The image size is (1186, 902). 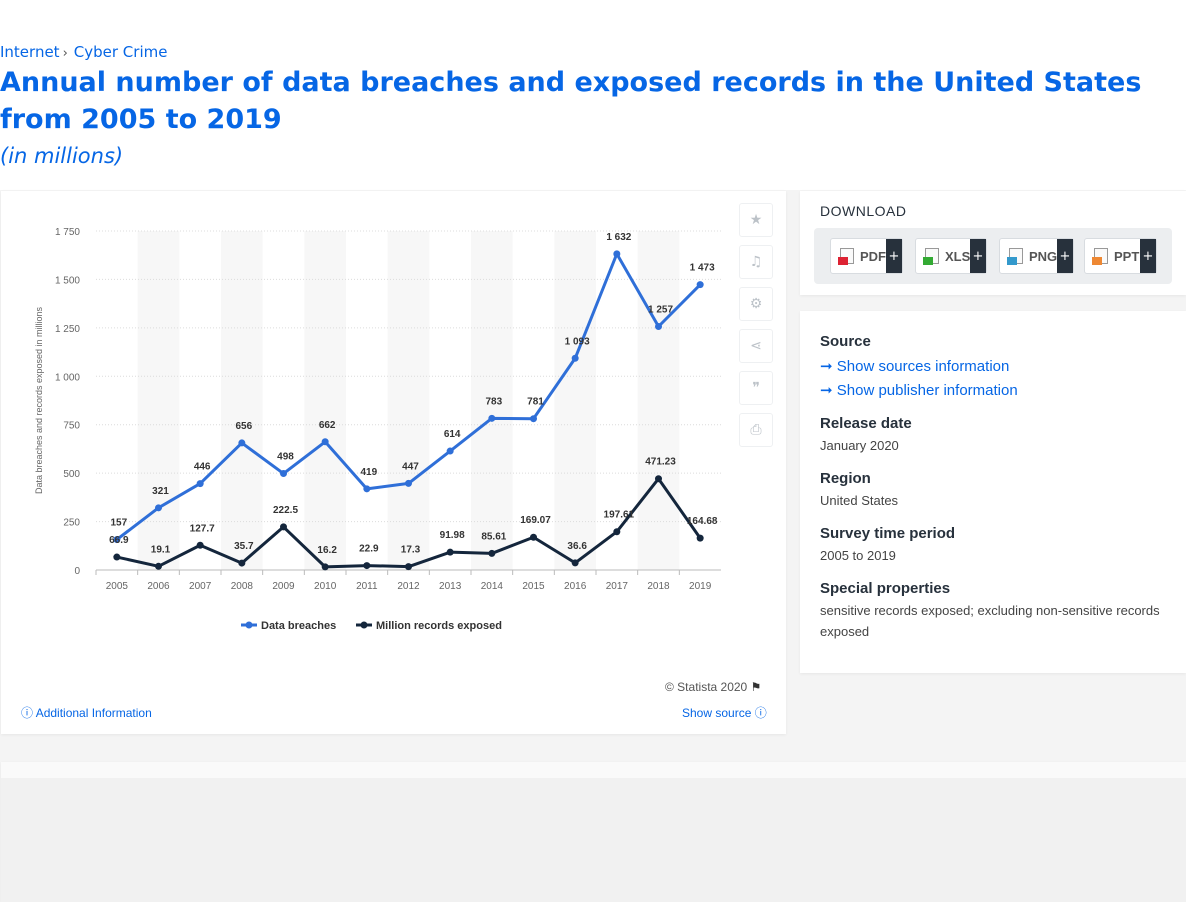 I want to click on data-label: 783, so click(x=493, y=401).